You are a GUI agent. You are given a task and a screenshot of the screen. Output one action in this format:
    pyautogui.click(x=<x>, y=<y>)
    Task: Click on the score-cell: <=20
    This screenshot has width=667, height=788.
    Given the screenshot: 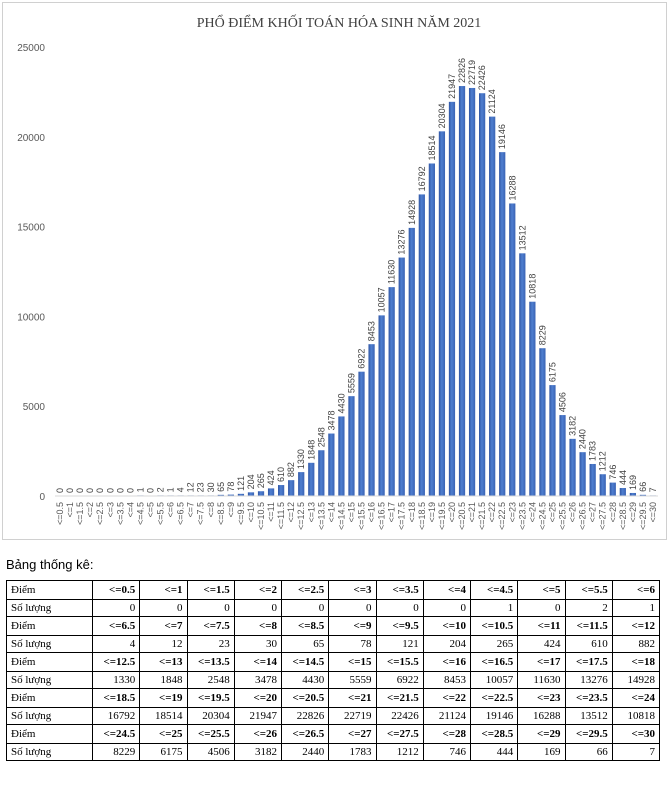 What is the action you would take?
    pyautogui.click(x=258, y=698)
    